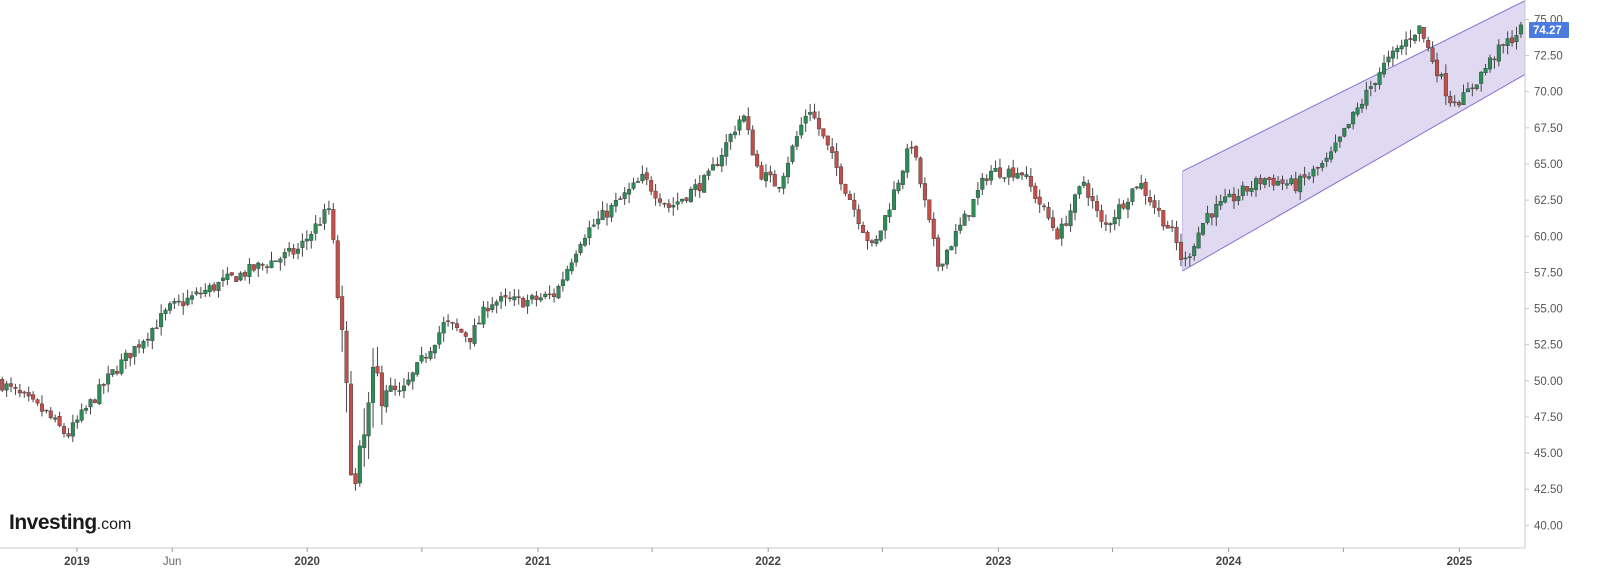  What do you see at coordinates (1548, 93) in the screenshot?
I see `y-tick-label: 70.00` at bounding box center [1548, 93].